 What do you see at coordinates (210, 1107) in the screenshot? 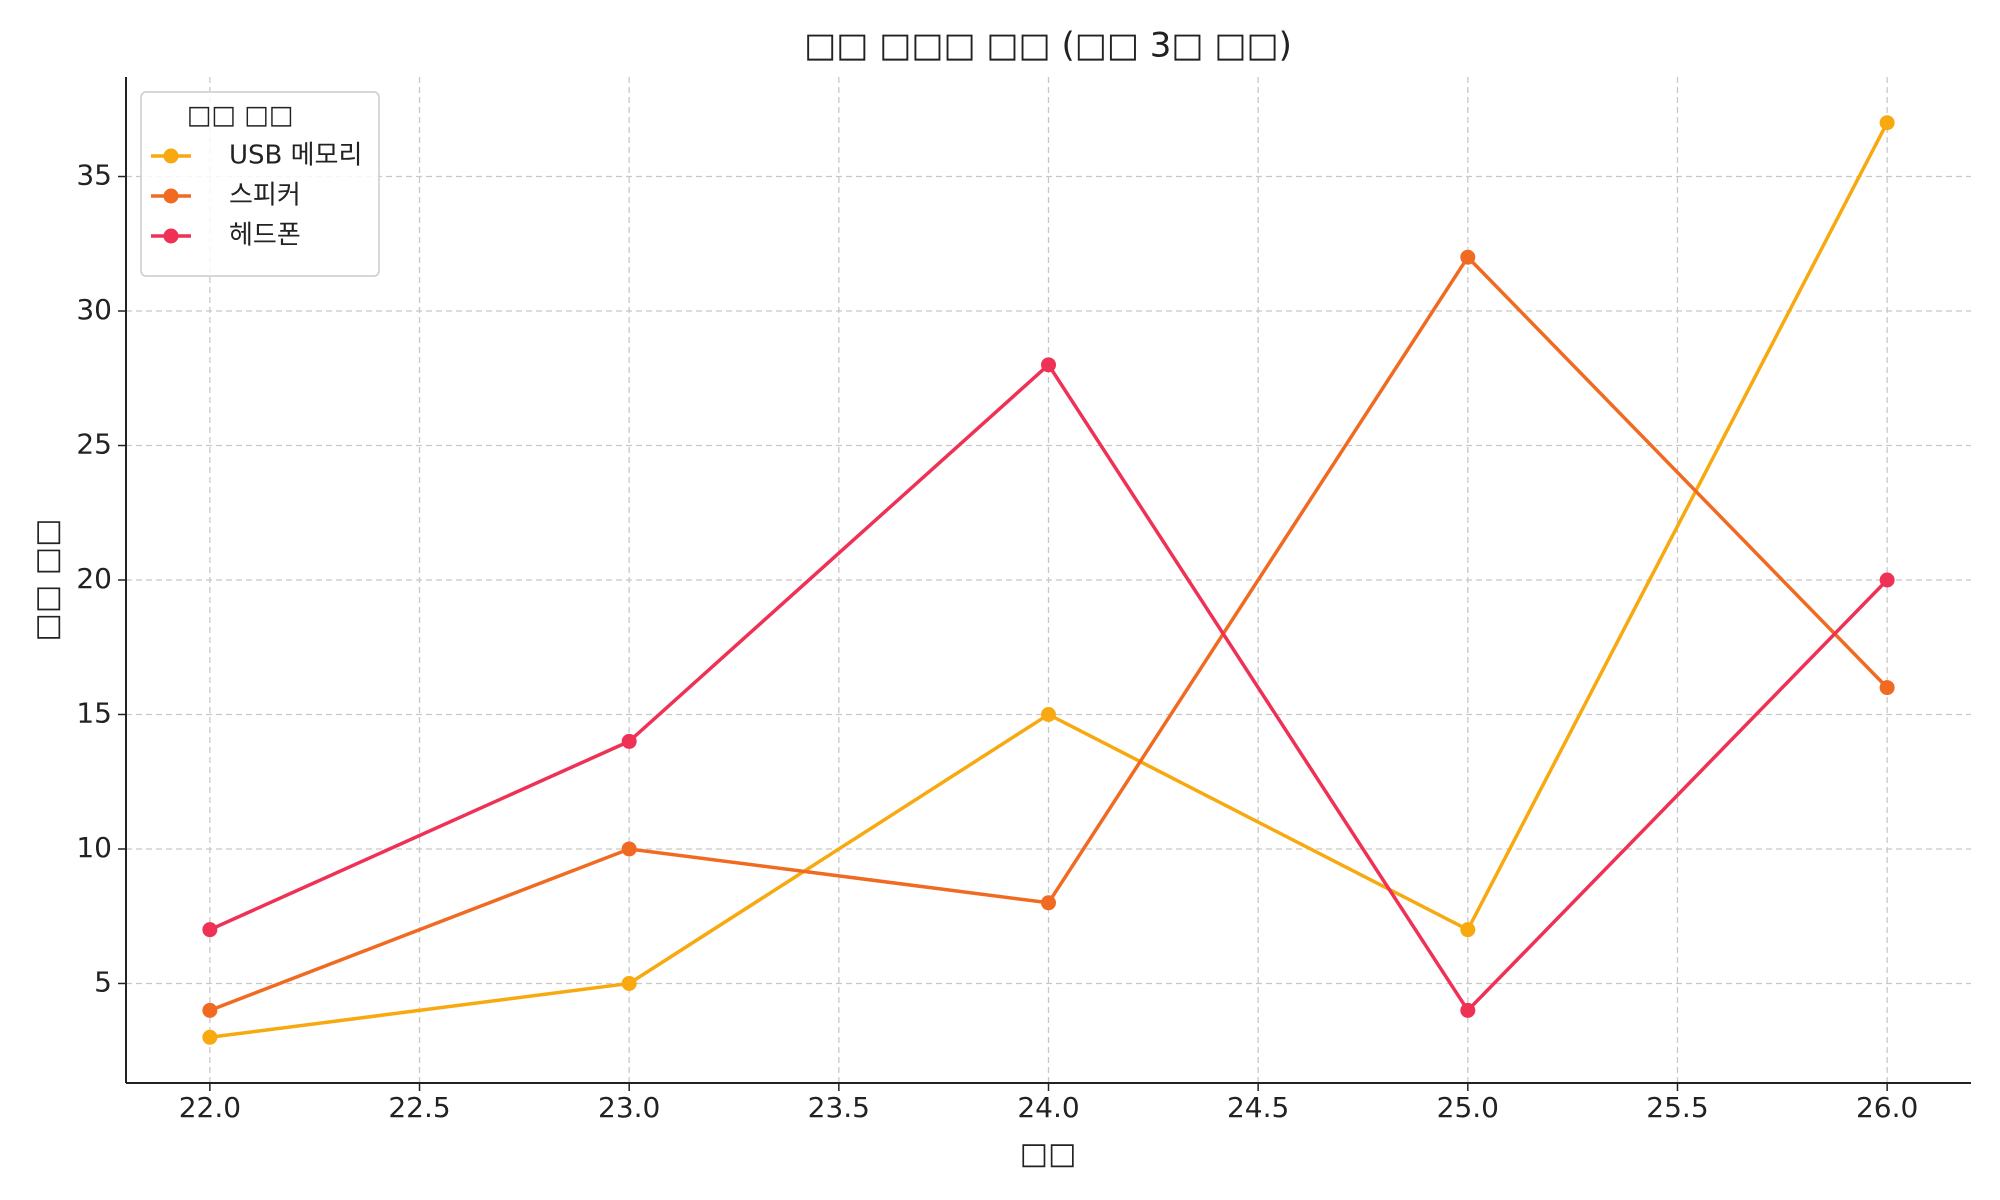
I see `x-tick-label: 22.0` at bounding box center [210, 1107].